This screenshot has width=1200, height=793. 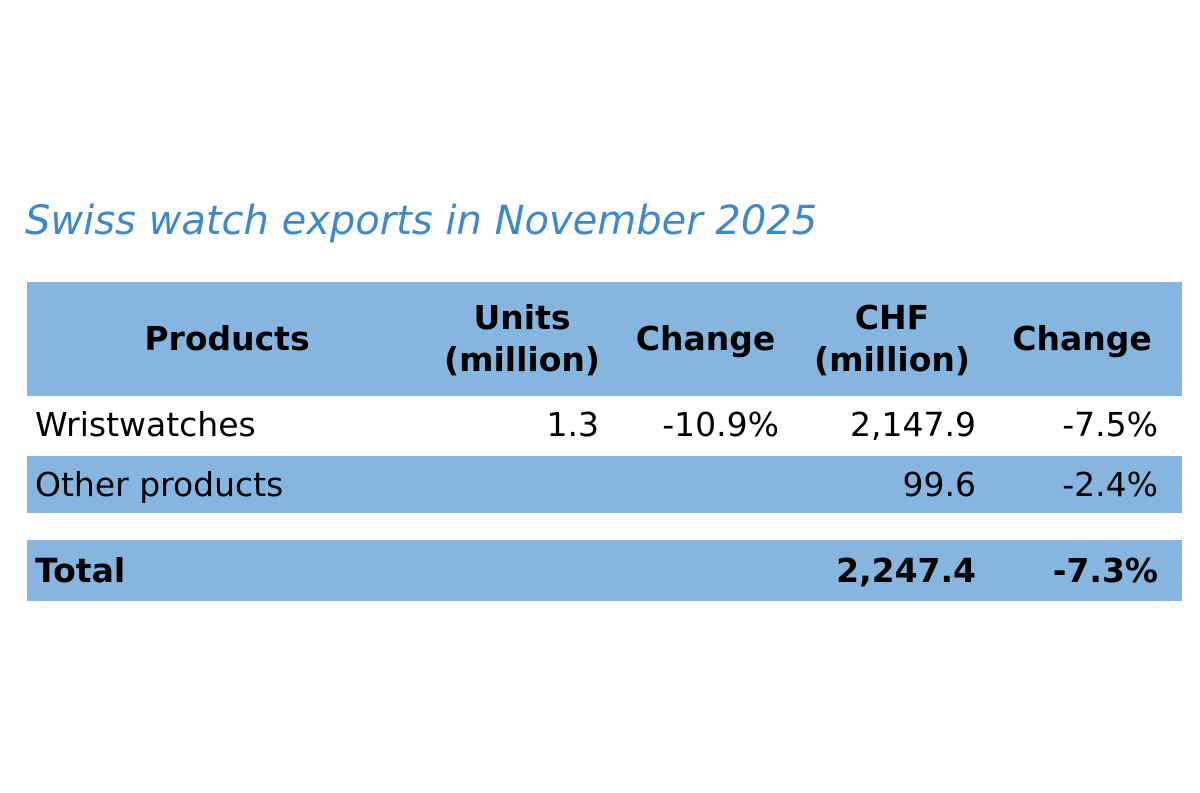 What do you see at coordinates (689, 484) in the screenshot?
I see `row-units-change` at bounding box center [689, 484].